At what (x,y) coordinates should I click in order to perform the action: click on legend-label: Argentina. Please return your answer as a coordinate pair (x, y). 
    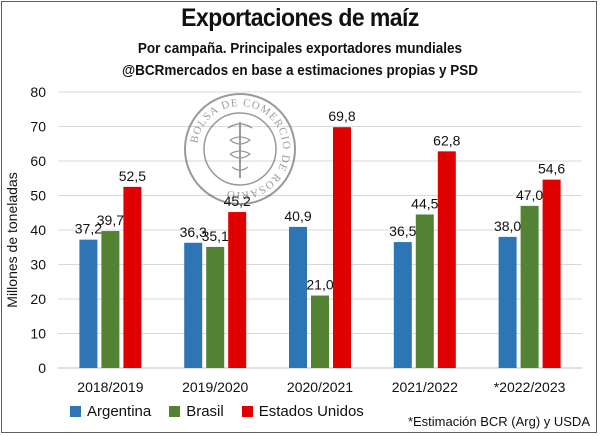
    Looking at the image, I should click on (119, 411).